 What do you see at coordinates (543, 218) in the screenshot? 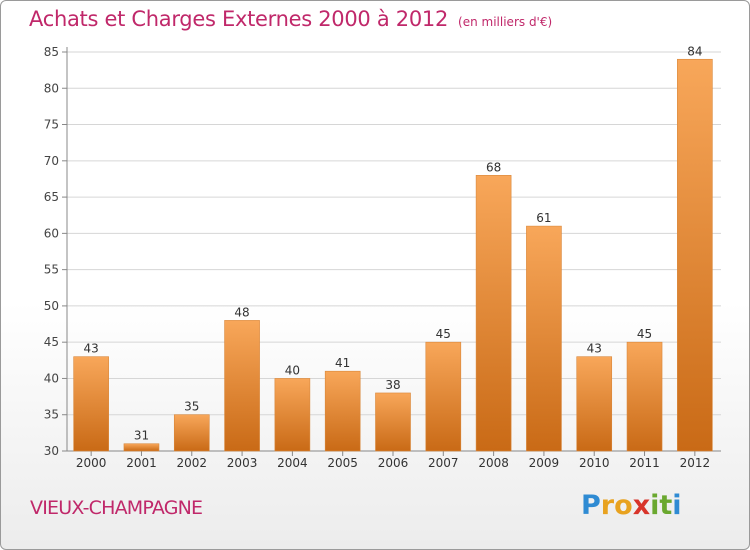
I see `data-label: 61` at bounding box center [543, 218].